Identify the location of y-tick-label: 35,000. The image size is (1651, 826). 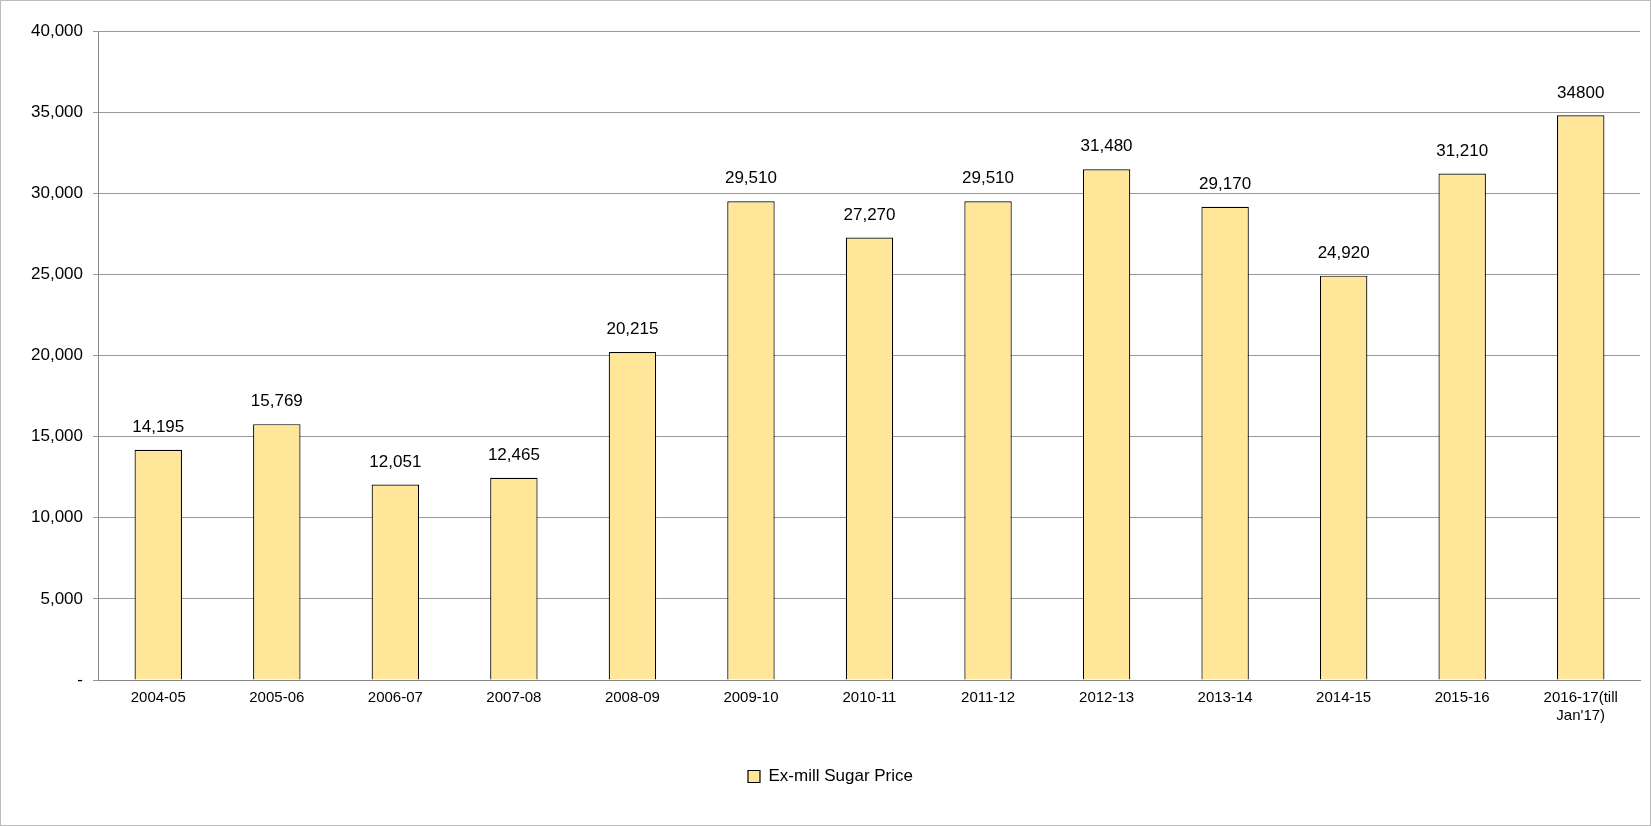
(57, 111).